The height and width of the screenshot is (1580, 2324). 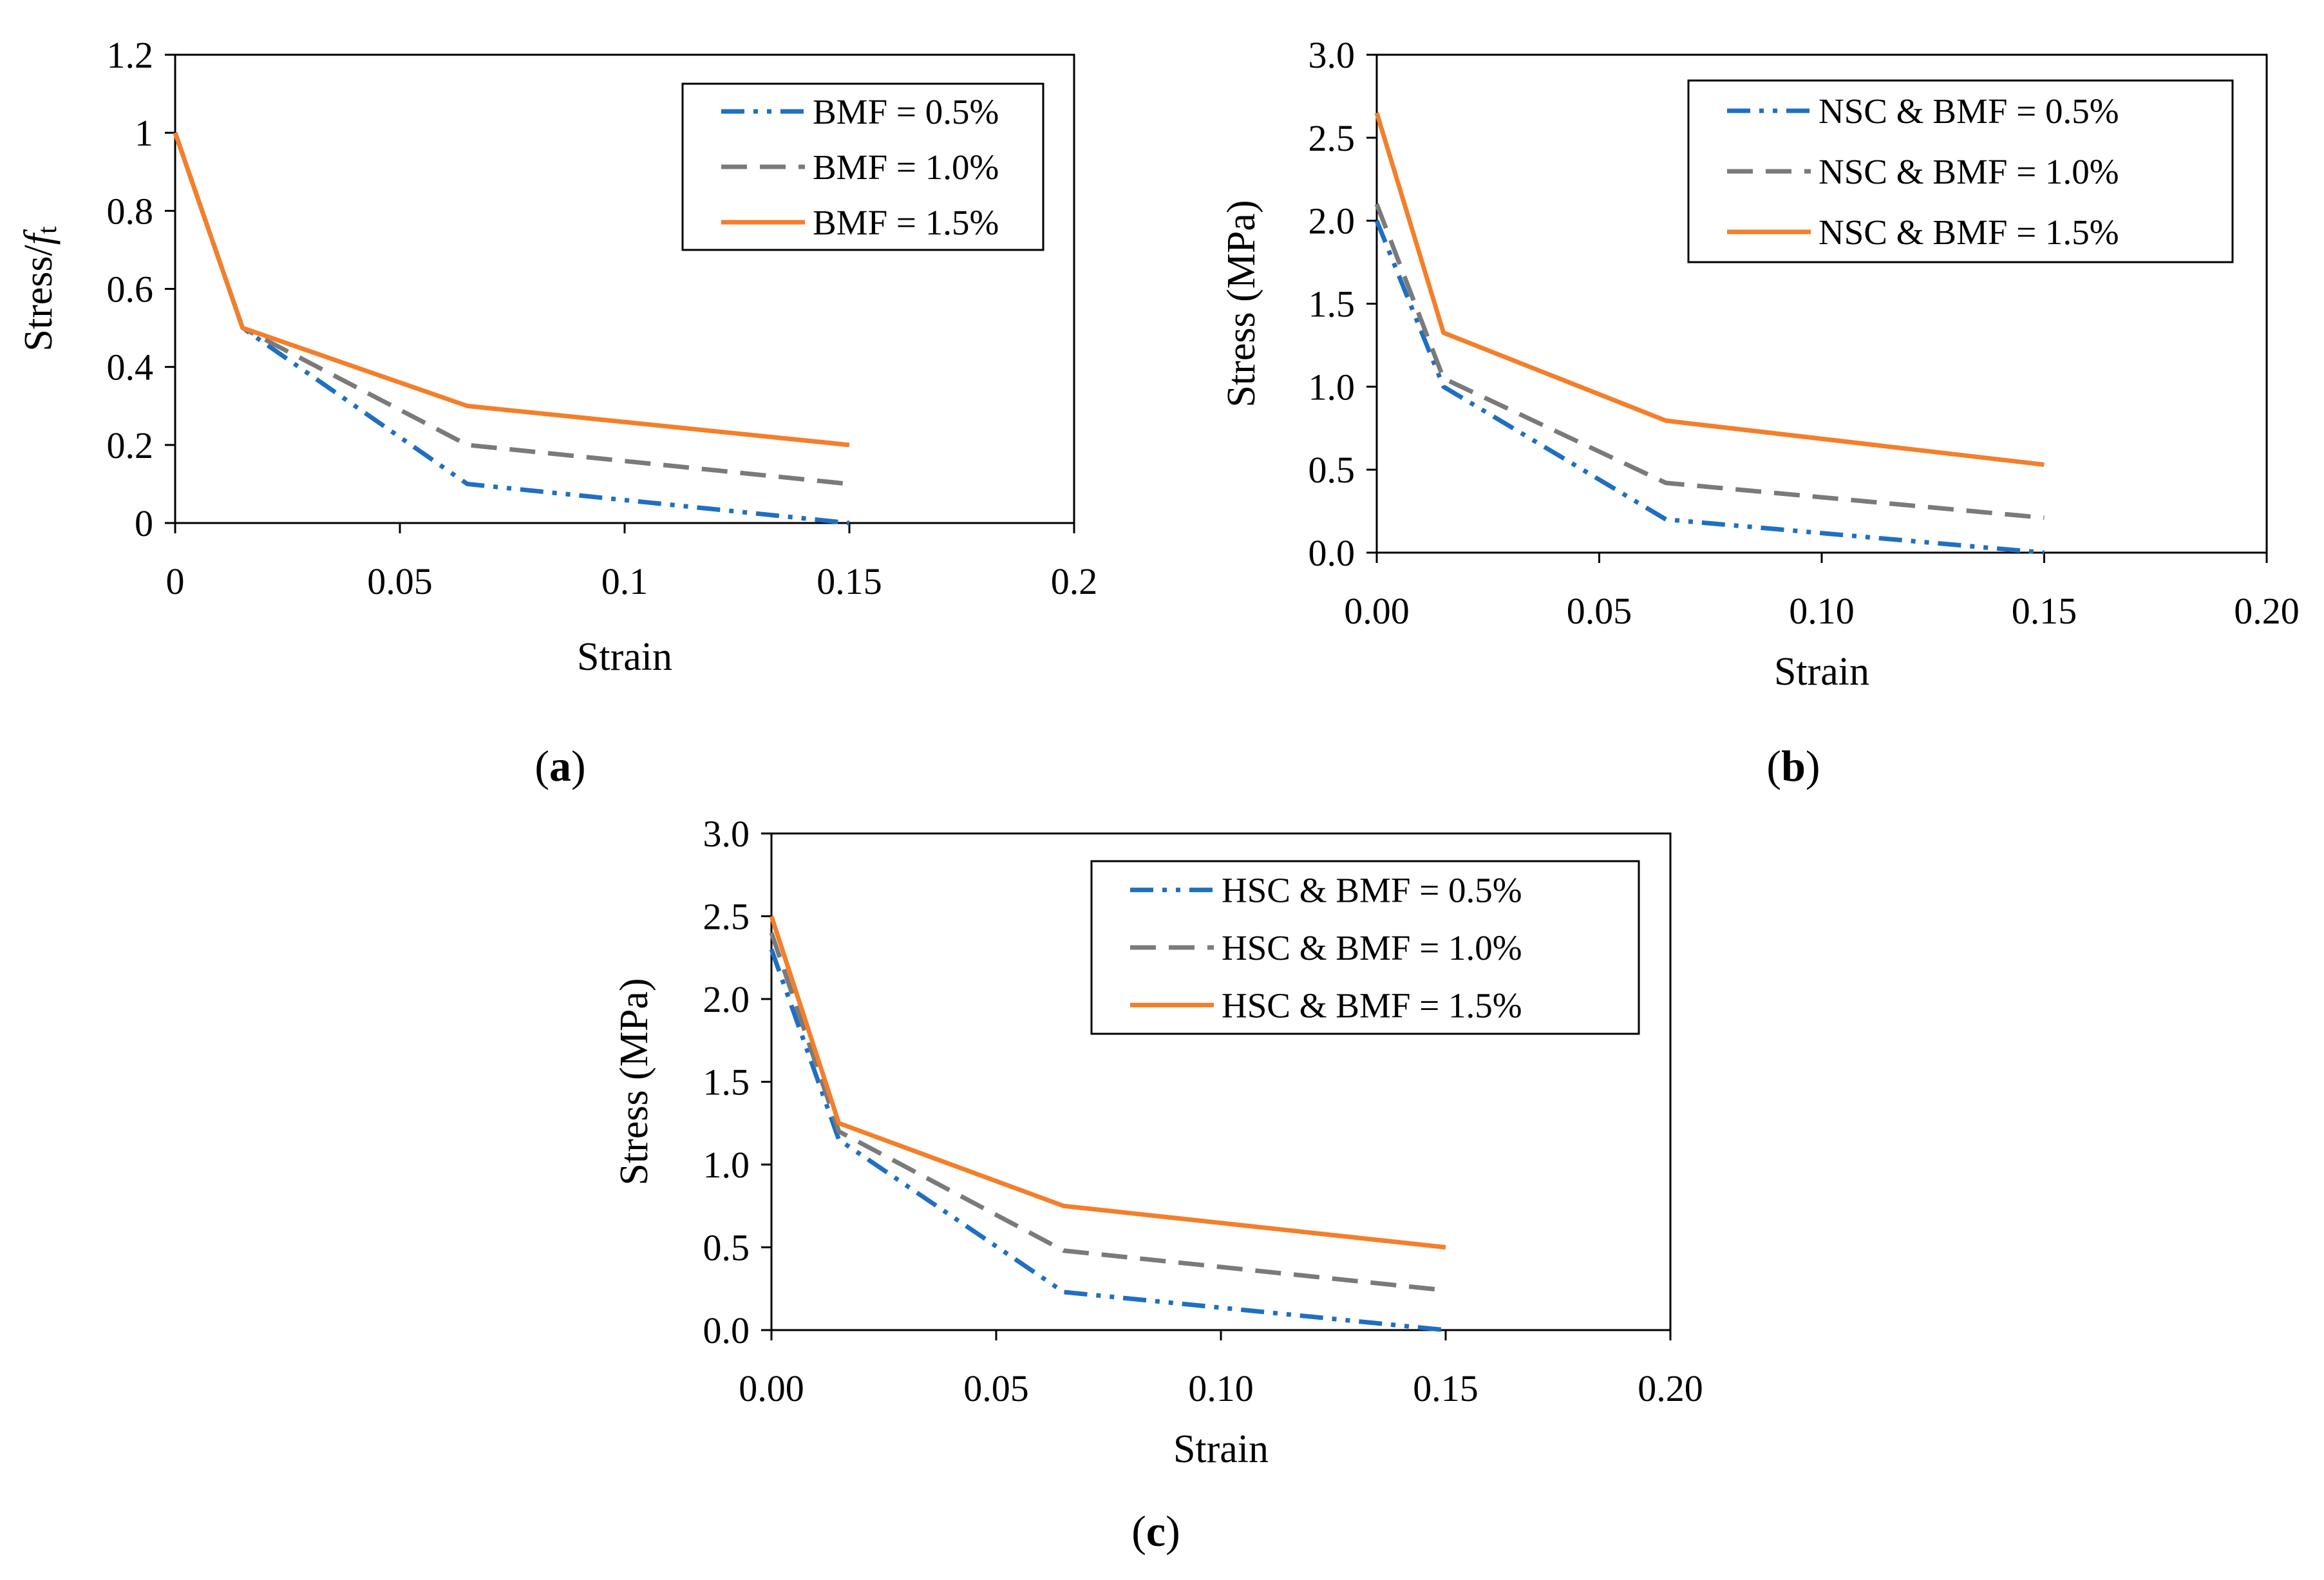 What do you see at coordinates (1969, 171) in the screenshot?
I see `legend-label-2: NSC & BMF = 1.0%` at bounding box center [1969, 171].